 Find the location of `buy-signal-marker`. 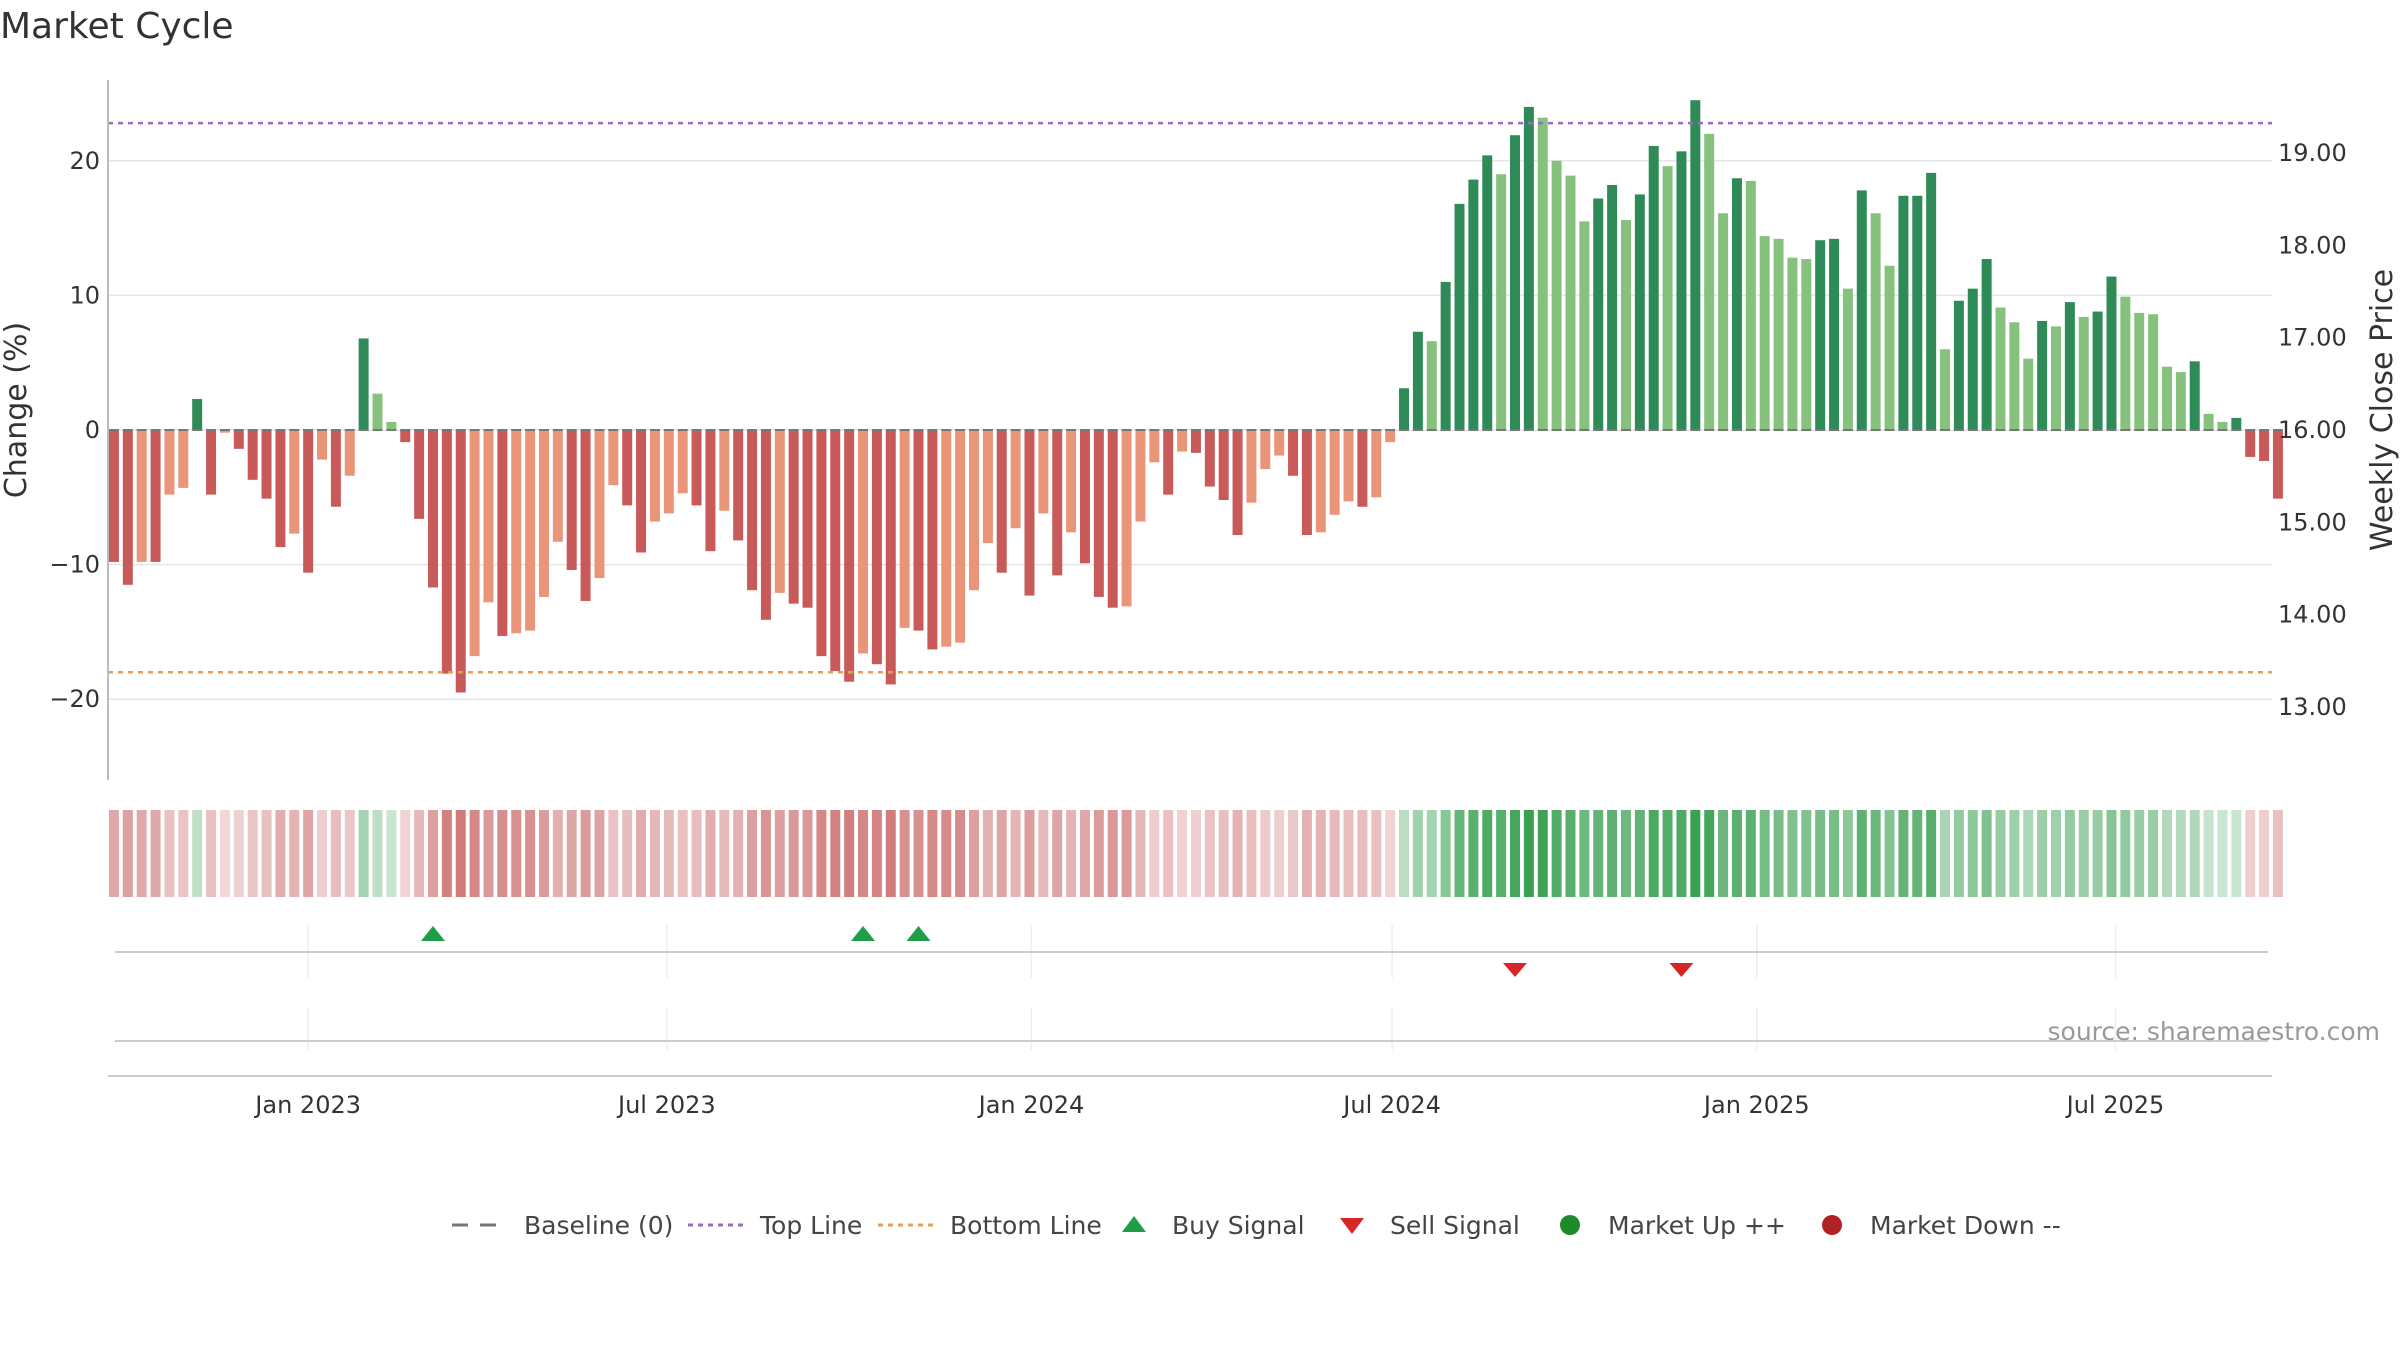

buy-signal-marker is located at coordinates (863, 933).